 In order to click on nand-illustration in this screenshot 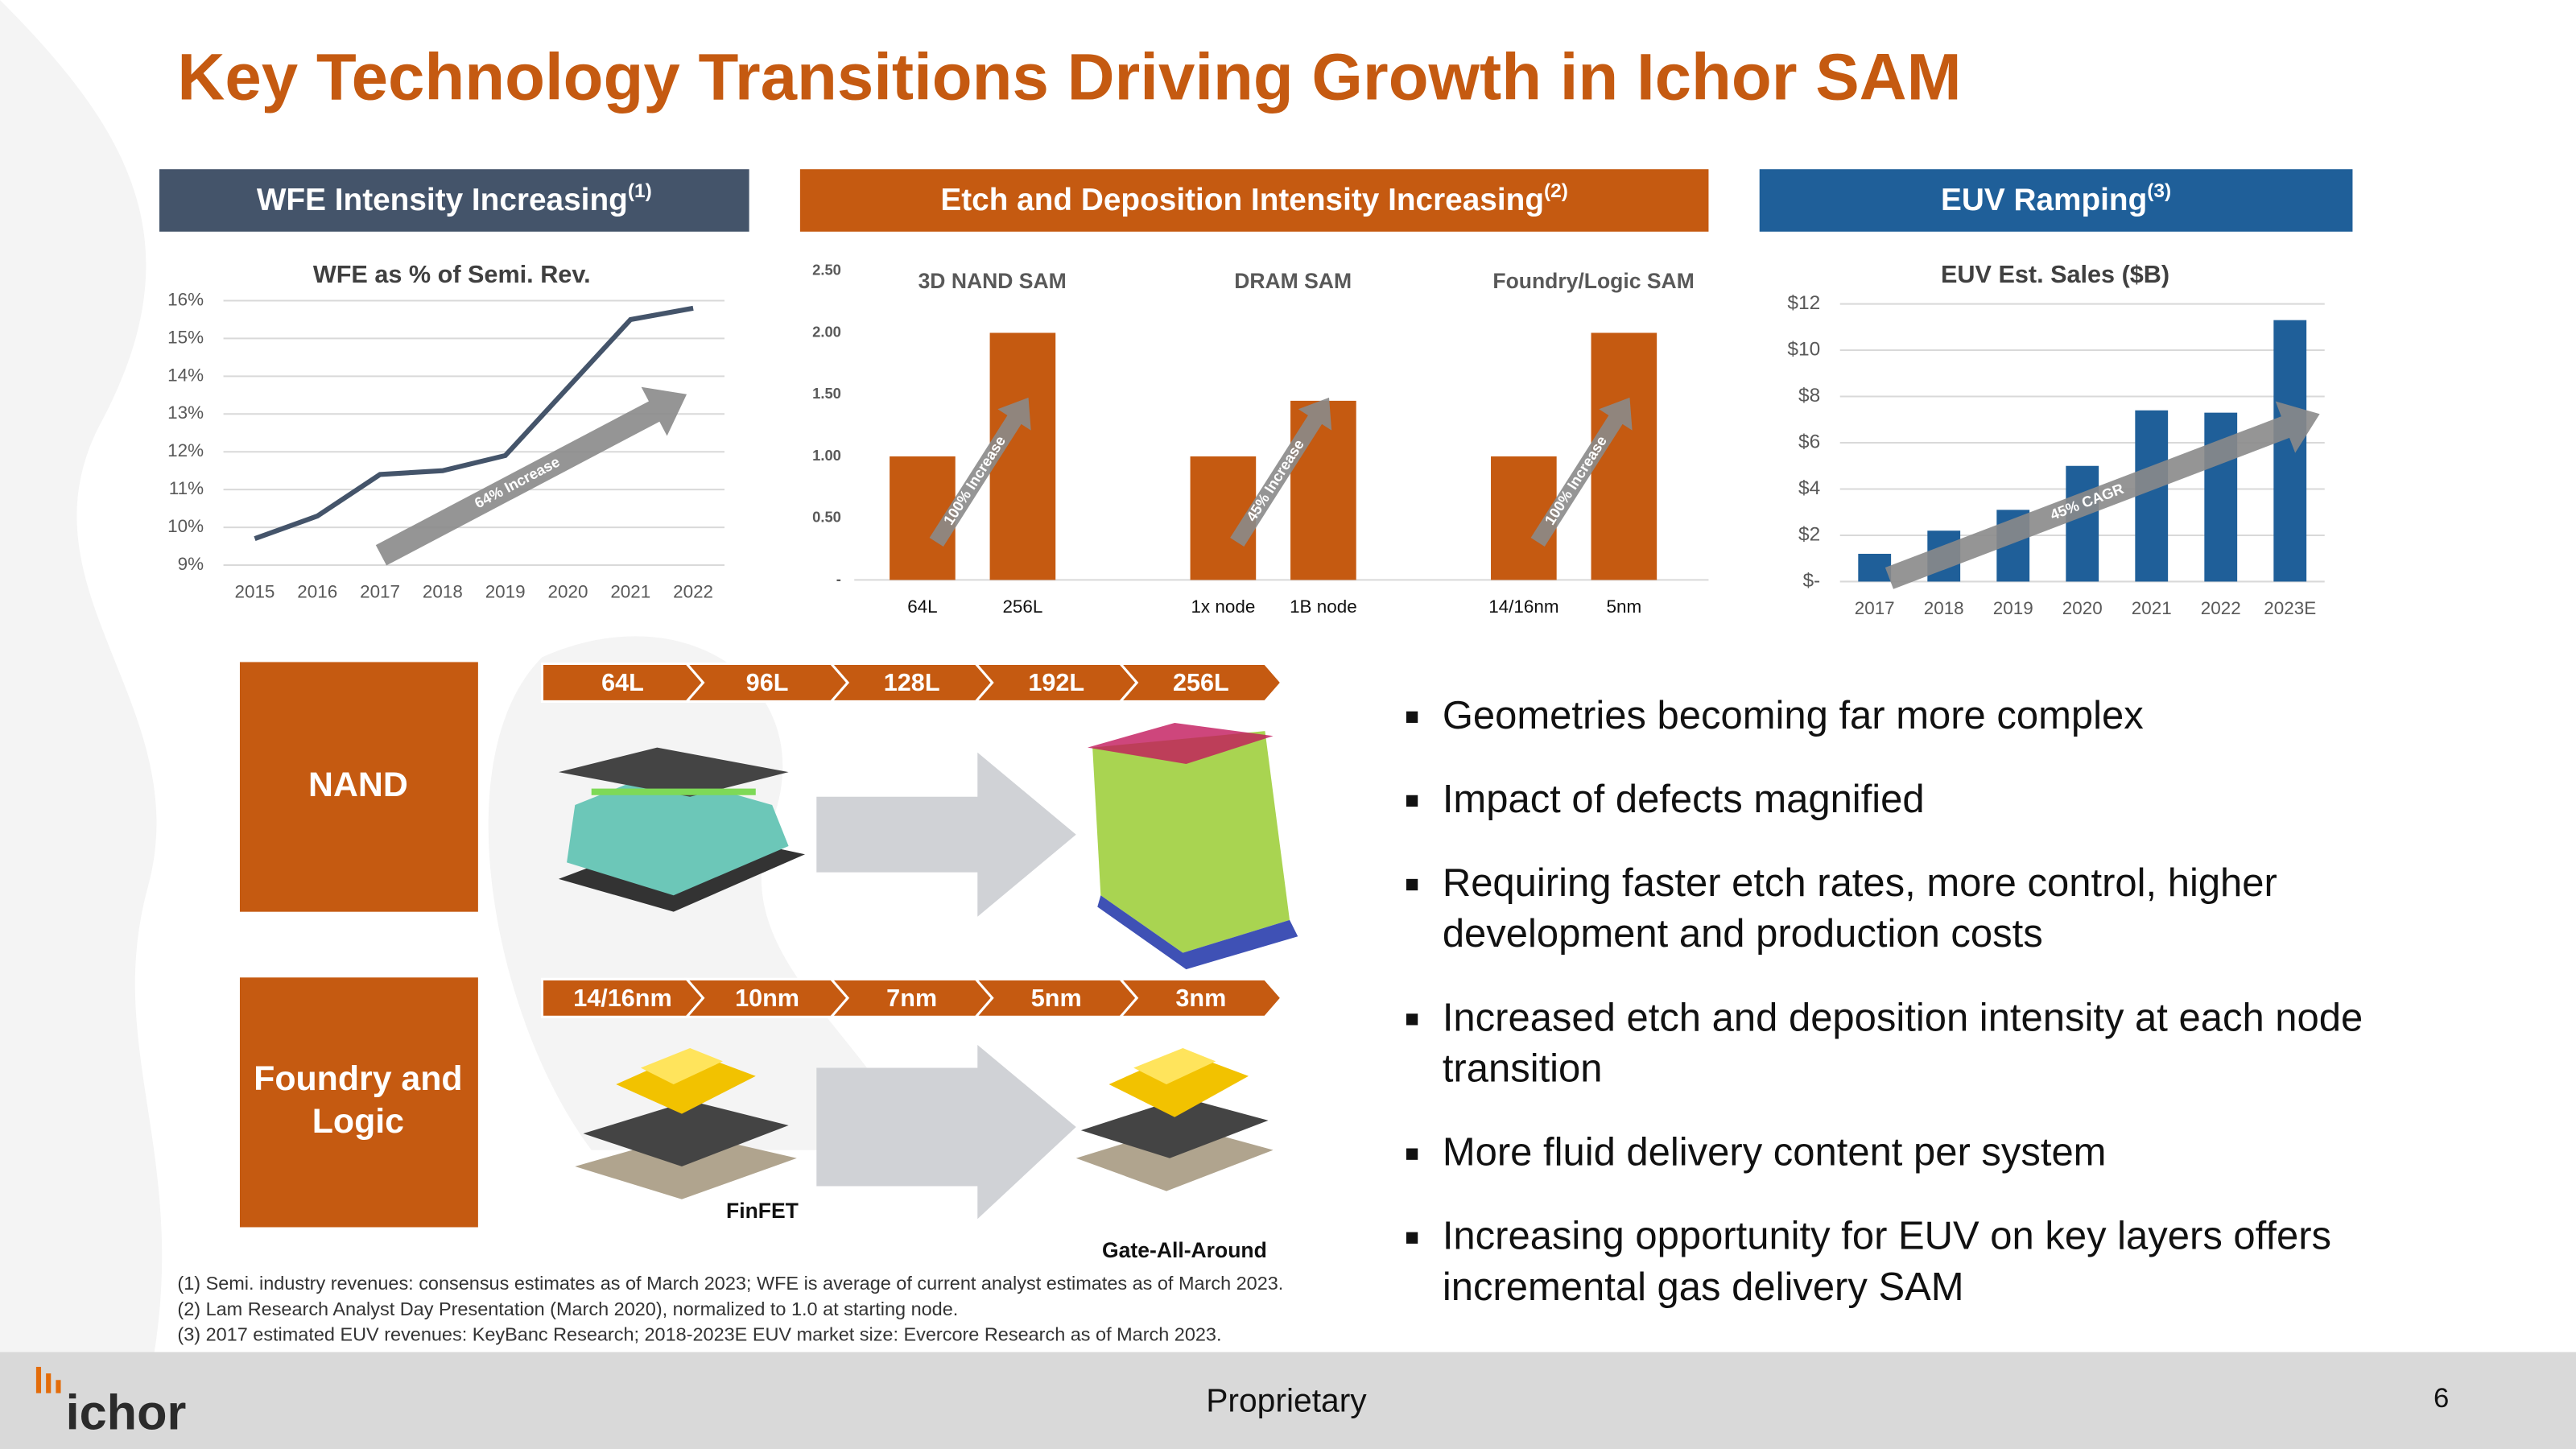, I will do `click(928, 846)`.